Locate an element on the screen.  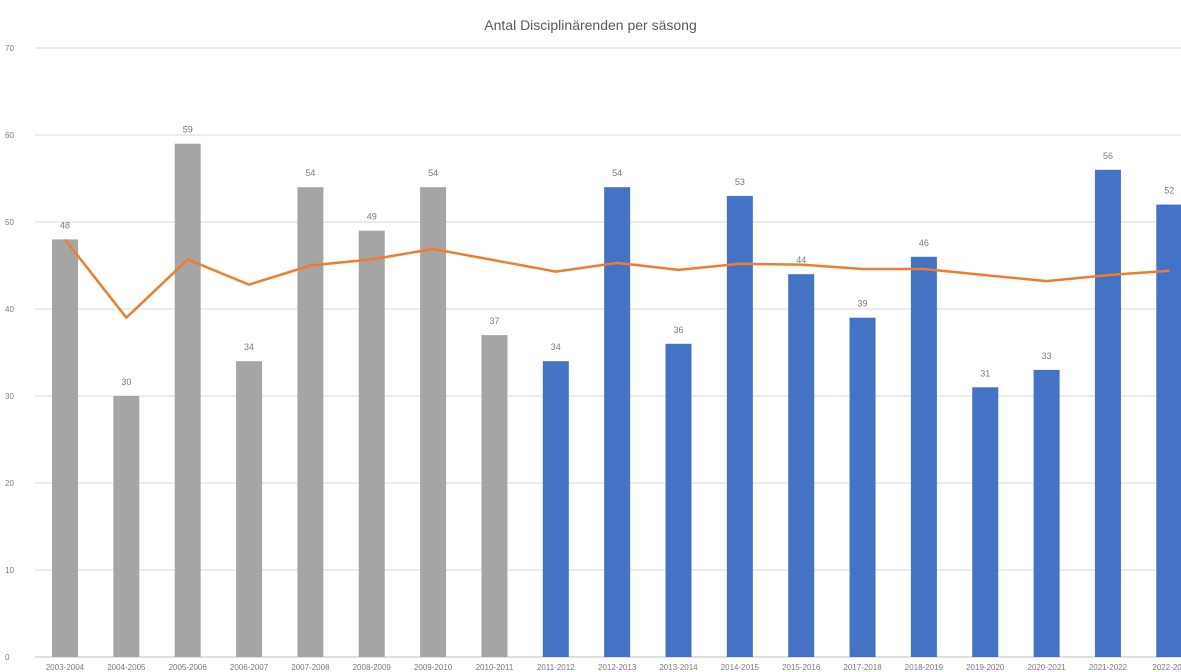
trend-line is located at coordinates (617, 278).